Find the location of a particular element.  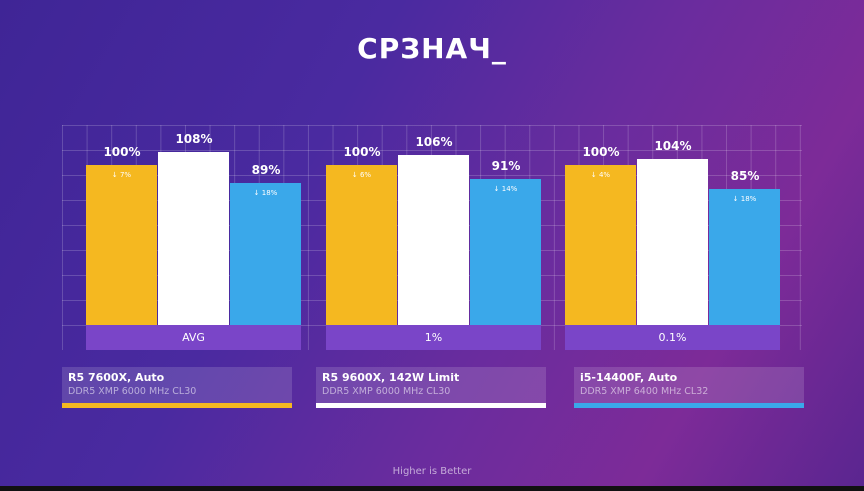

legend-name: R5 7600X, Auto is located at coordinates (116, 377).